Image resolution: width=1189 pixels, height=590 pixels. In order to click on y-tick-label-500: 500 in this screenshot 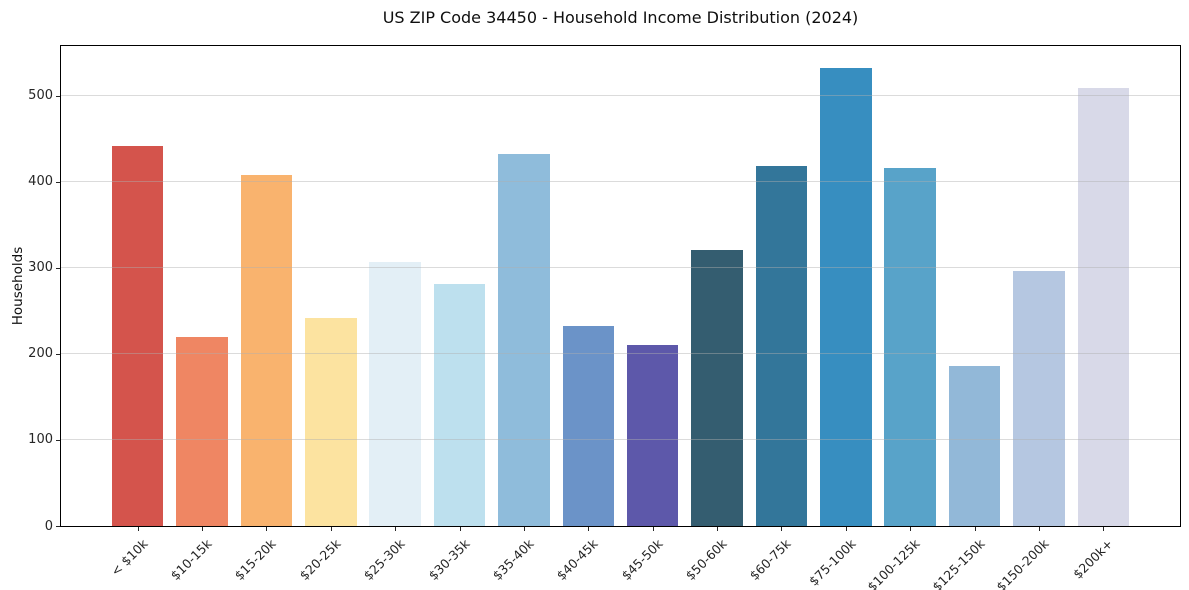, I will do `click(40, 96)`.